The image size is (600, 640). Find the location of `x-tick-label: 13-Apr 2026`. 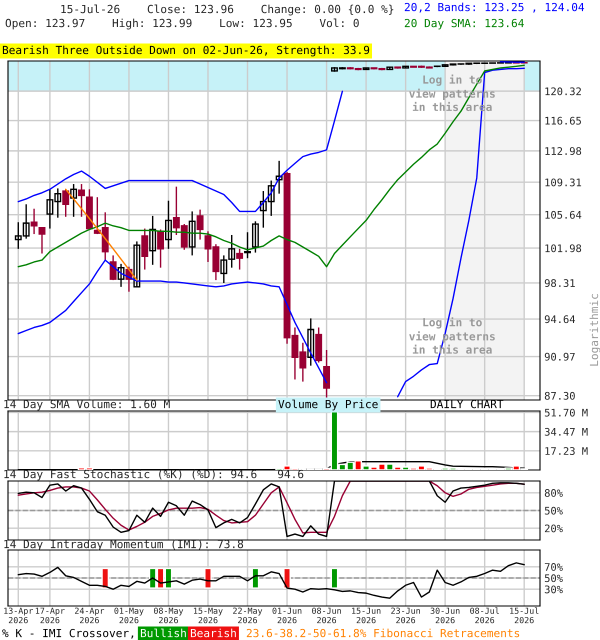

x-tick-label: 13-Apr 2026 is located at coordinates (19, 616).